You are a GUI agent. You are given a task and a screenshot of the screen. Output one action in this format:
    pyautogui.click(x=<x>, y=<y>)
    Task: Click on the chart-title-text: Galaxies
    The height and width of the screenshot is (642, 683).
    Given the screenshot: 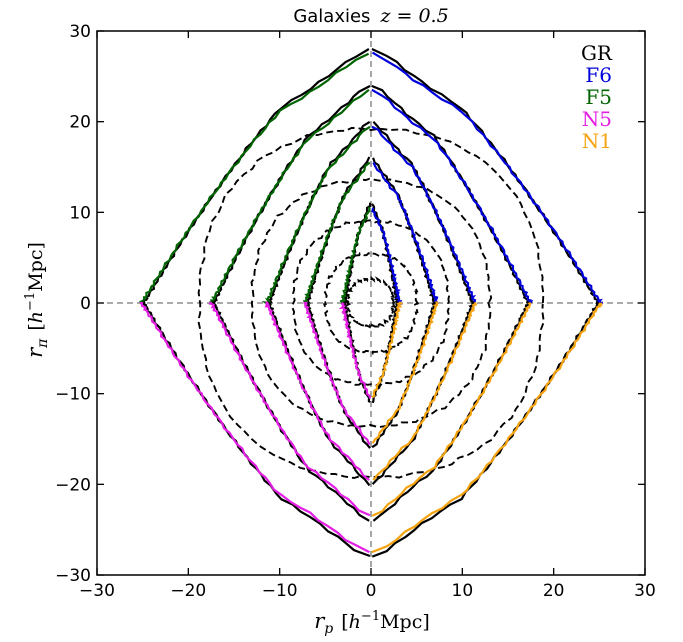 What is the action you would take?
    pyautogui.click(x=331, y=16)
    